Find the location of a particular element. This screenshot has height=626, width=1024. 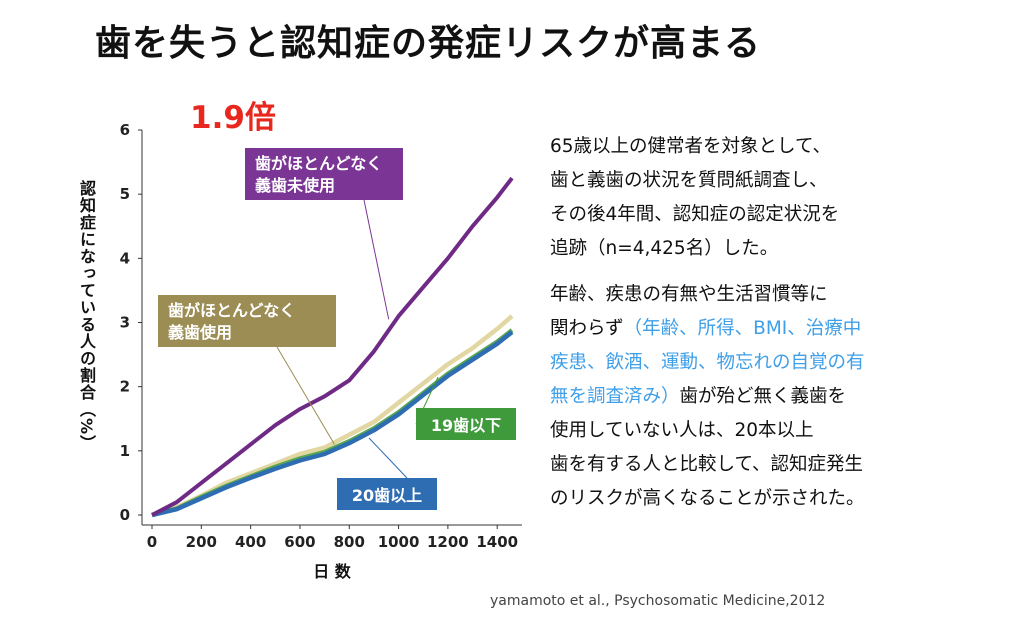

desc-note: （年齢、所得、BMI、治療中 is located at coordinates (742, 328).